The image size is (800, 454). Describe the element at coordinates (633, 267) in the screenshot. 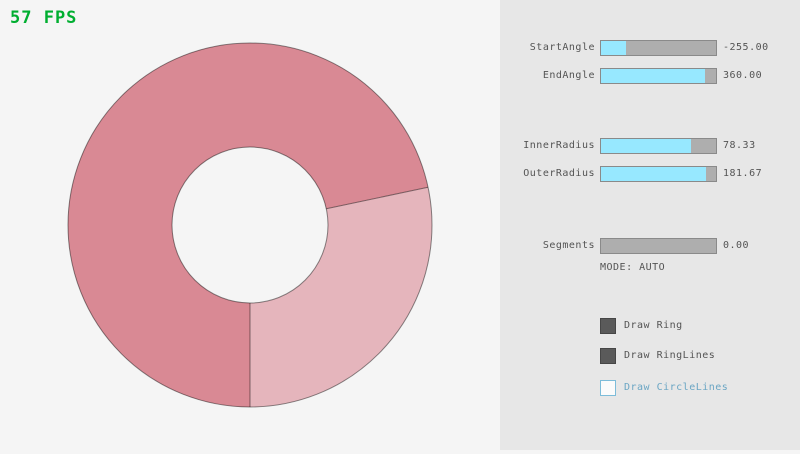

I see `segments-mode-text: MODE: AUTO` at that location.